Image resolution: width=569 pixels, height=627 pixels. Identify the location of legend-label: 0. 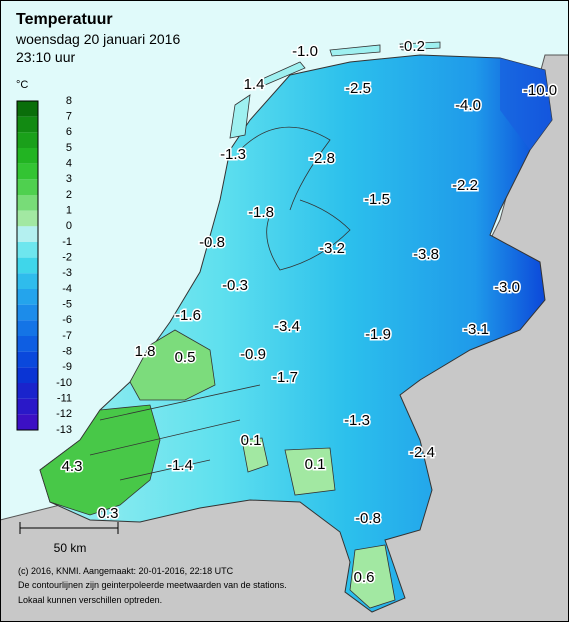
(69, 226).